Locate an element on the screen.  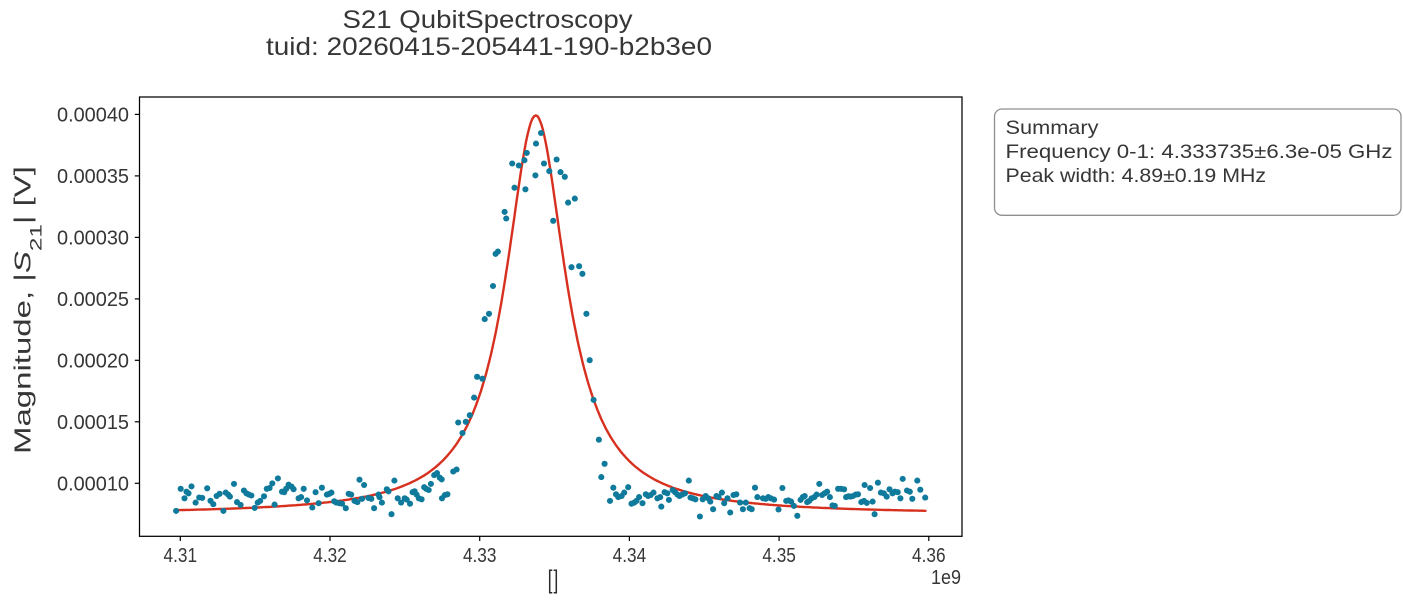
svg-text: S21 QubitSpectroscopy is located at coordinates (488, 20).